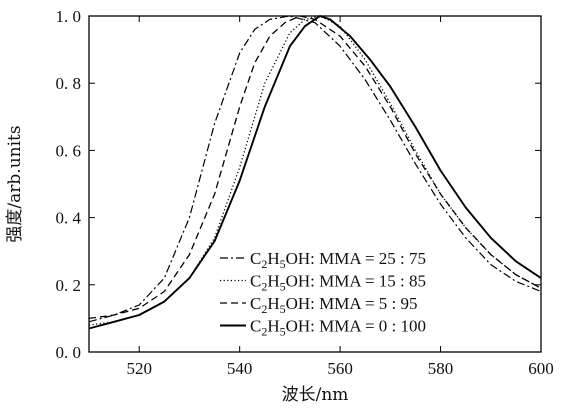 The image size is (569, 408). I want to click on y-tick-label: 1. 0, so click(69, 16).